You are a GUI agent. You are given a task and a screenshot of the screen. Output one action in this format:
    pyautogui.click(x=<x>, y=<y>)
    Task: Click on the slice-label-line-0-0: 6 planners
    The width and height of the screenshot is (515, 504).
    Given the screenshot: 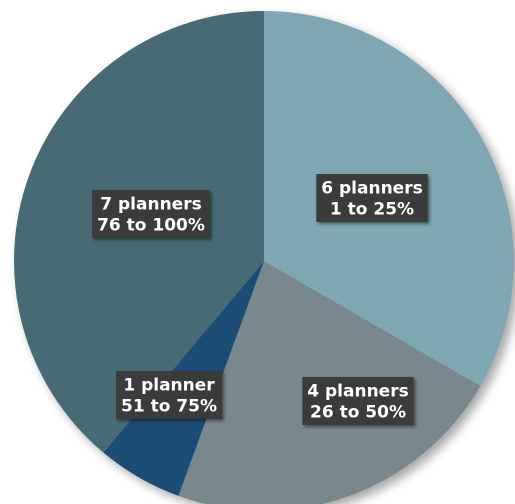 What is the action you would take?
    pyautogui.click(x=371, y=189)
    